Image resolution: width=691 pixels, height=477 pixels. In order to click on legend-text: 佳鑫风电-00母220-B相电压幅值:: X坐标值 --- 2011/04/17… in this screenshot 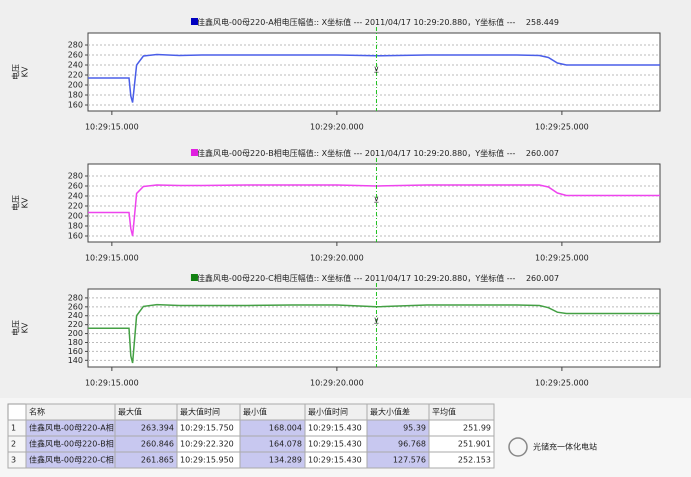, I will do `click(378, 153)`.